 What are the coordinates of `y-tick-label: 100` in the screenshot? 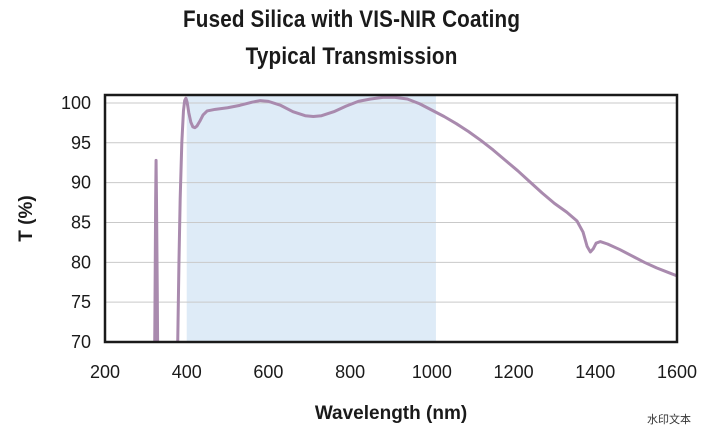 It's located at (76, 103).